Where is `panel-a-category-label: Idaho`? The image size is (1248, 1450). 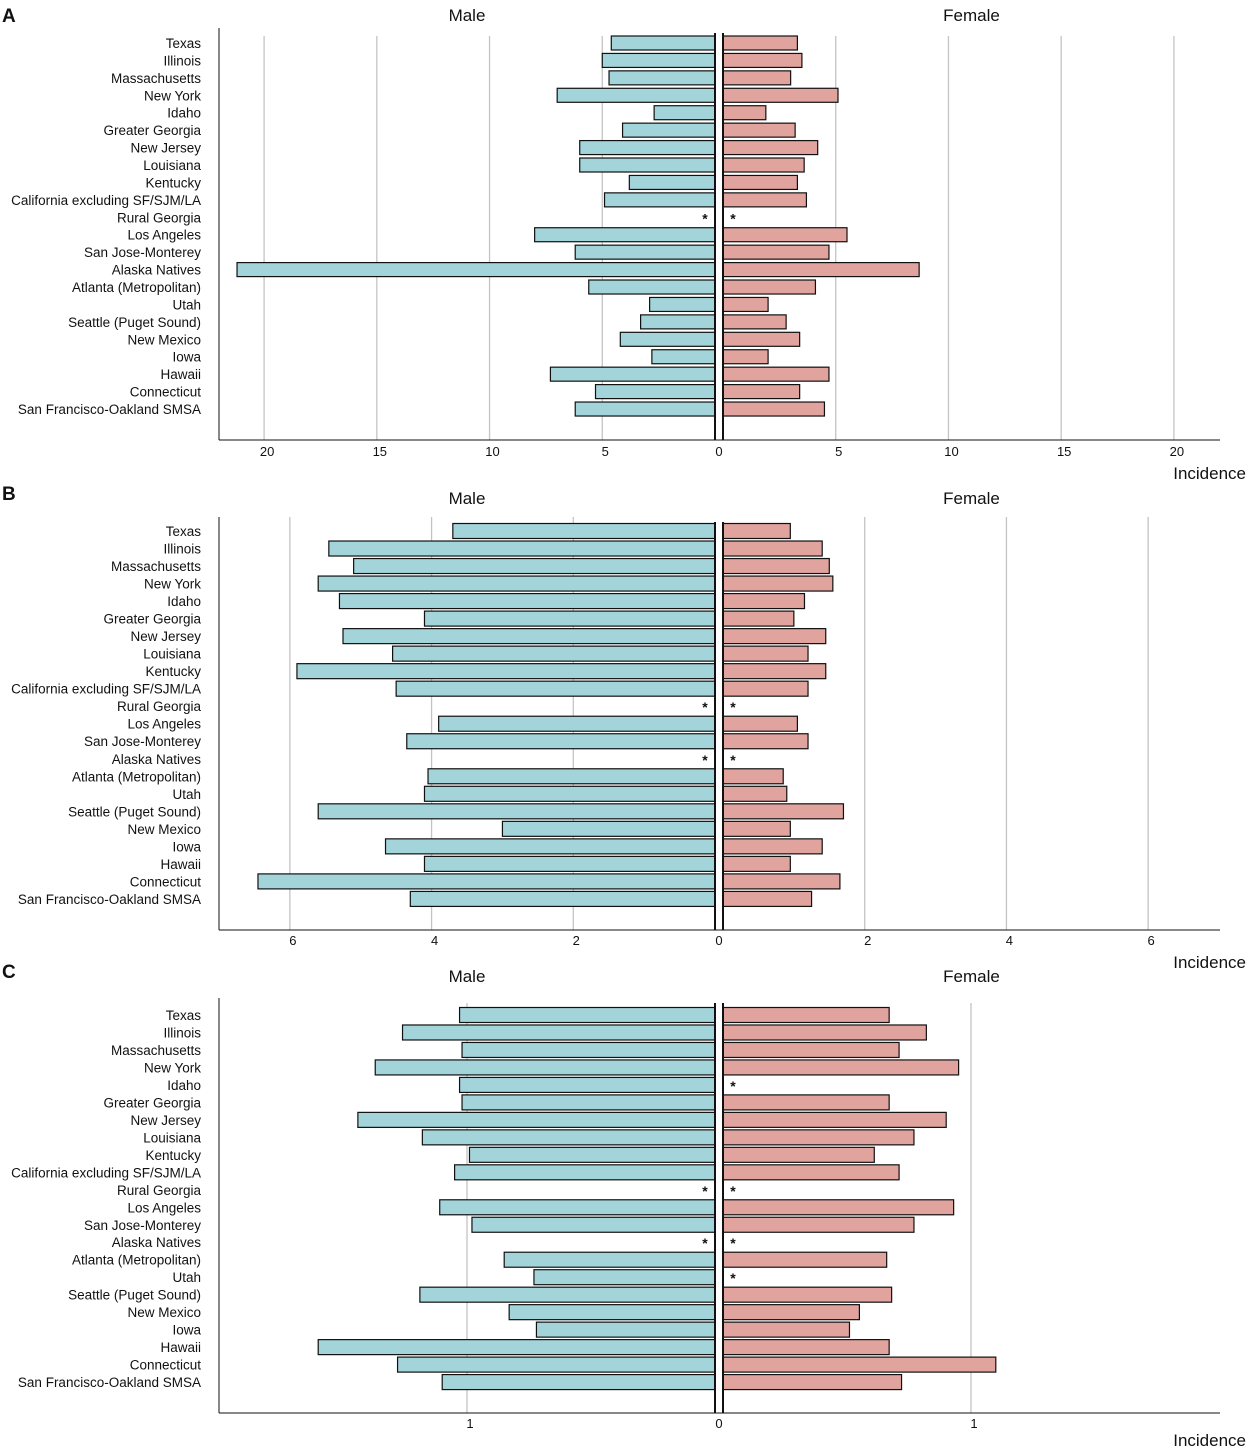 panel-a-category-label: Idaho is located at coordinates (184, 113).